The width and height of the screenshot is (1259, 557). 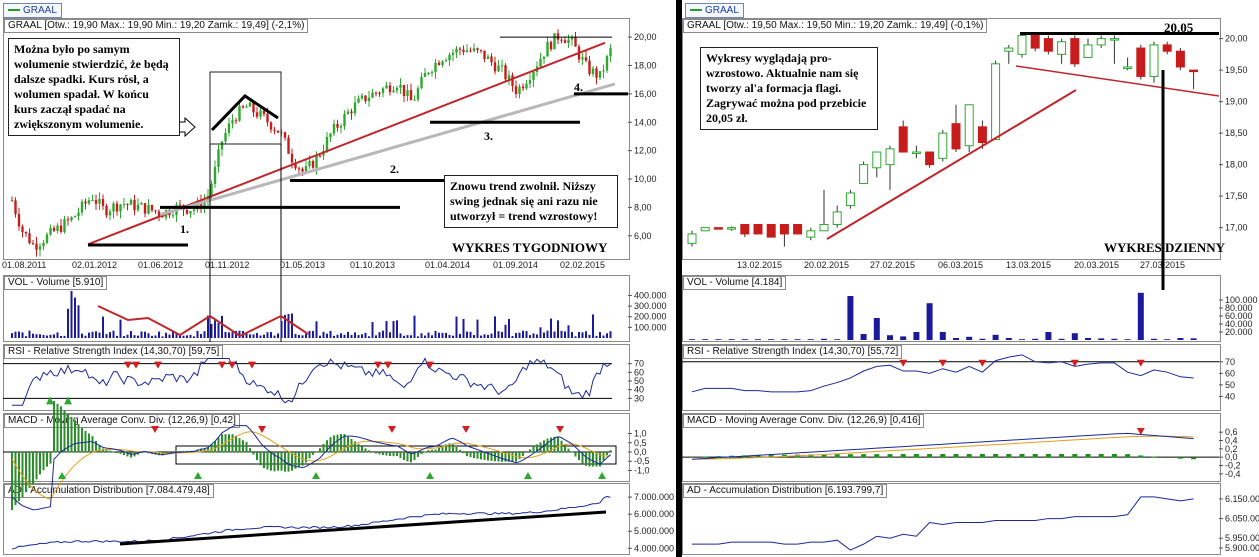 What do you see at coordinates (714, 10) in the screenshot?
I see `tab-graal-daily: GRAAL` at bounding box center [714, 10].